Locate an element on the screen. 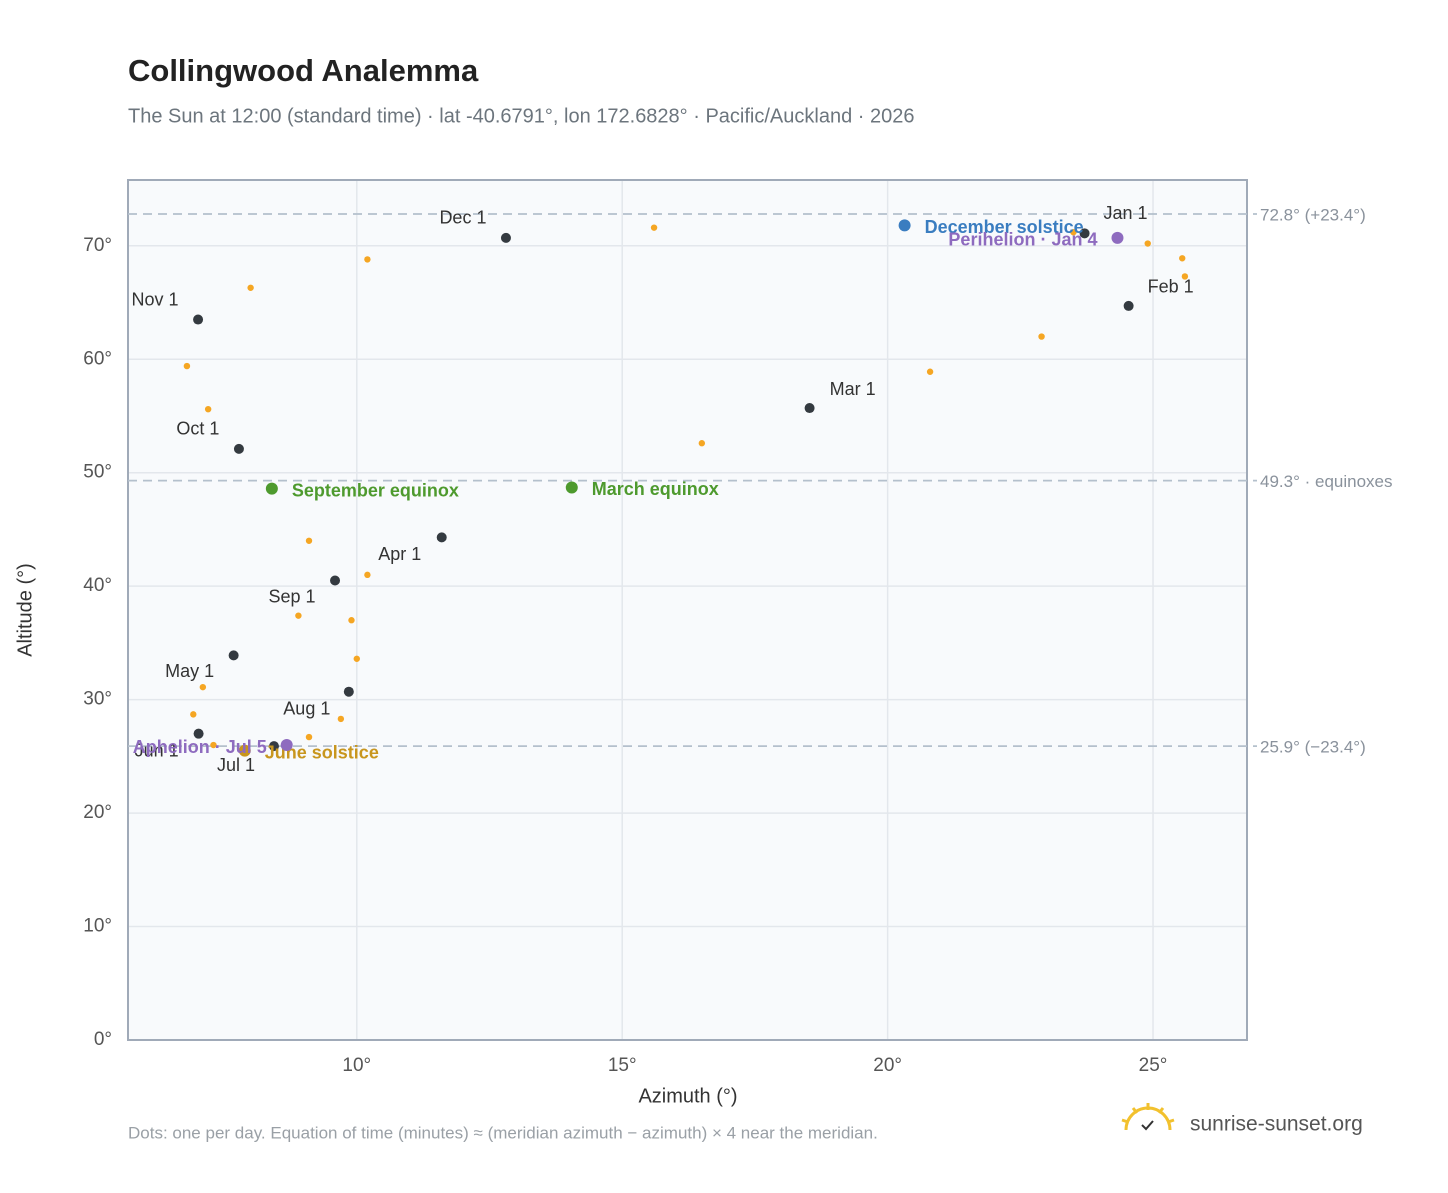 The width and height of the screenshot is (1448, 1193). event-label: December solstice is located at coordinates (1004, 227).